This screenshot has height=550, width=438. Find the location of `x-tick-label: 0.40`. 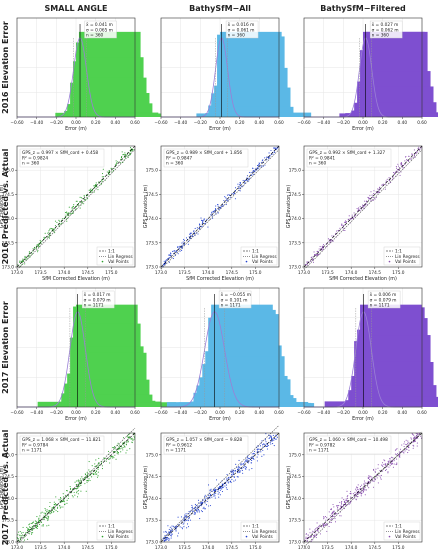

x-tick-label: 0.40 is located at coordinates (403, 123).